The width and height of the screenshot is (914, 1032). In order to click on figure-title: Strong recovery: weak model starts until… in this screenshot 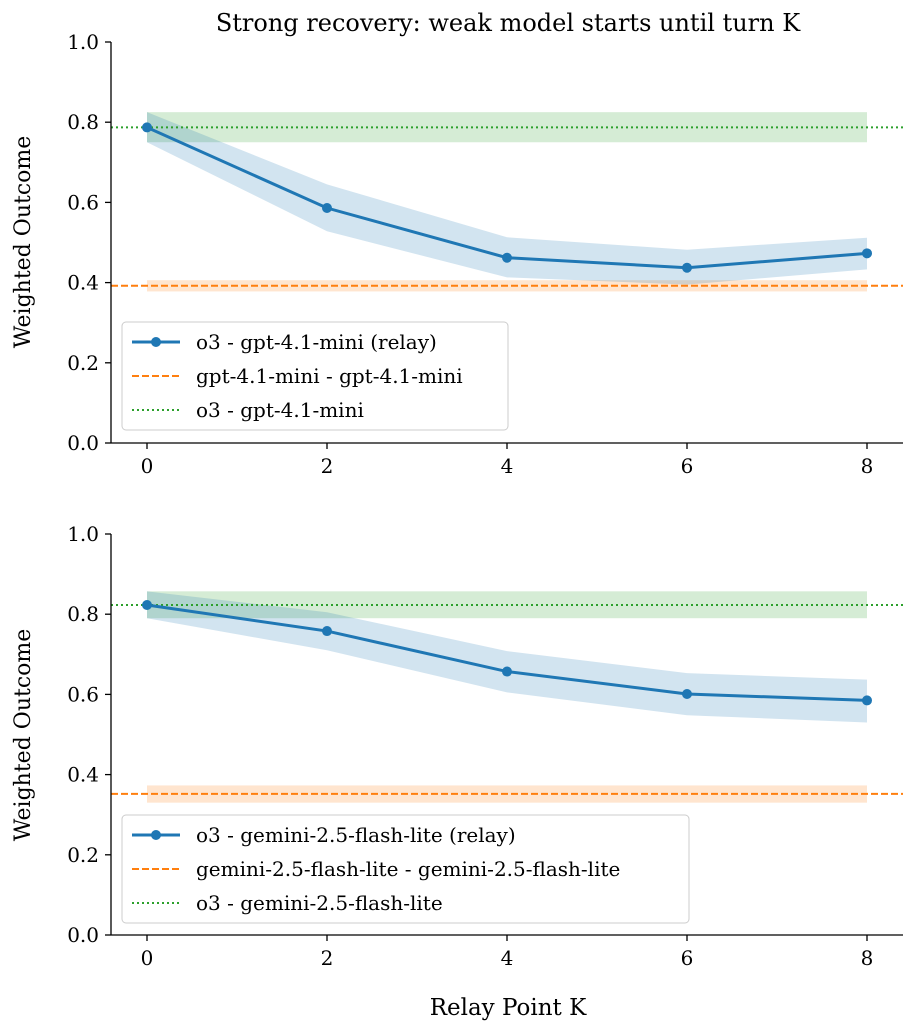, I will do `click(508, 23)`.